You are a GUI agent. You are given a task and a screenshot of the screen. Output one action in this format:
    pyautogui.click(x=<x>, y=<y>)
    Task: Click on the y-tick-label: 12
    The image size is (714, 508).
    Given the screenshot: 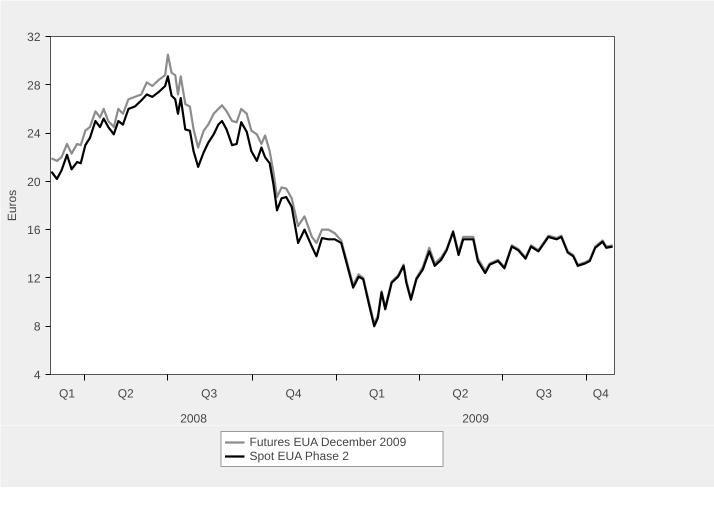 What is the action you would take?
    pyautogui.click(x=34, y=278)
    